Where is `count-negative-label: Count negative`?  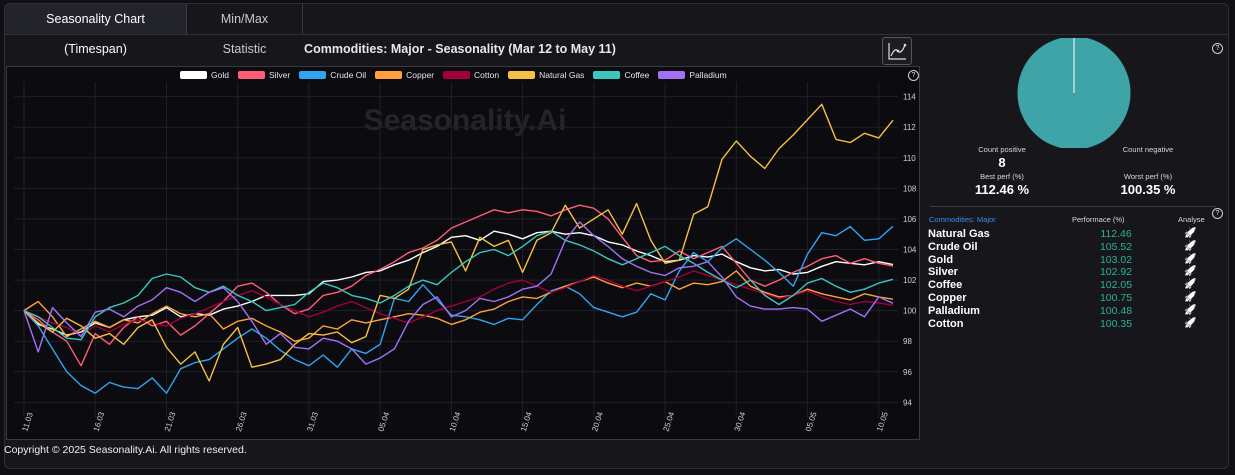
count-negative-label: Count negative is located at coordinates (1148, 149).